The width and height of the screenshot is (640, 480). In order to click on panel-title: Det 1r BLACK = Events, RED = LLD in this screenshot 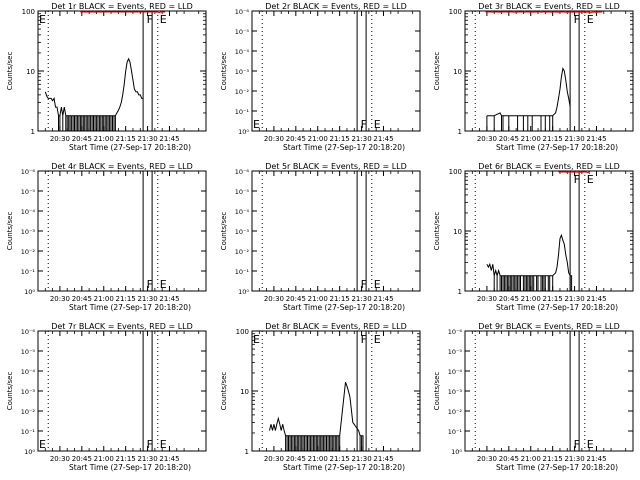, I will do `click(122, 6)`.